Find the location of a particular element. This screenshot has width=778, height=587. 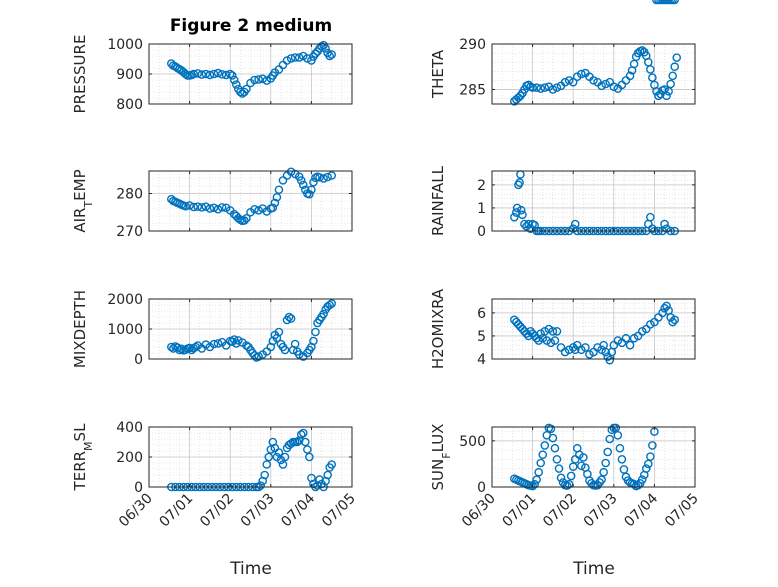

y-axis-label: H2OMIXRA is located at coordinates (438, 328).